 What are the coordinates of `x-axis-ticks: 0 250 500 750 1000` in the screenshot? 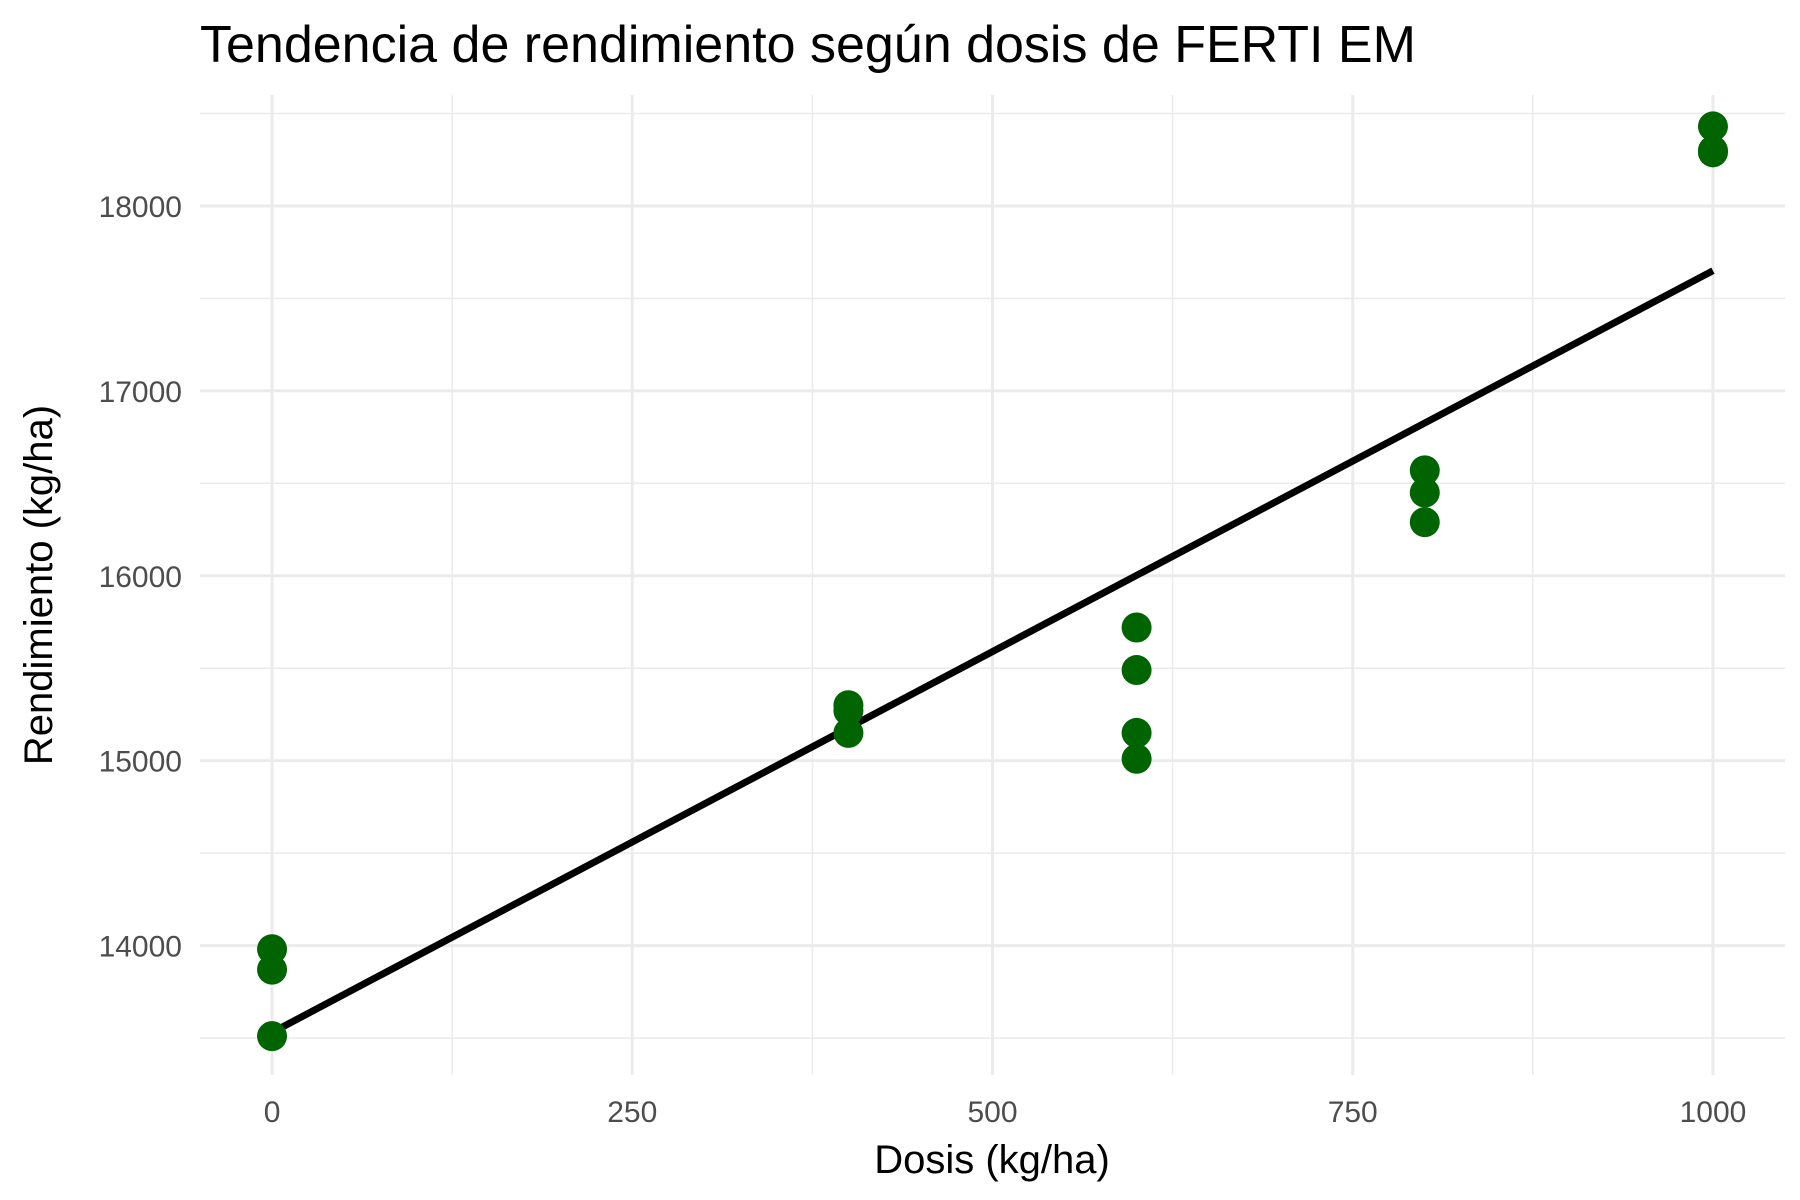 It's located at (1005, 1112).